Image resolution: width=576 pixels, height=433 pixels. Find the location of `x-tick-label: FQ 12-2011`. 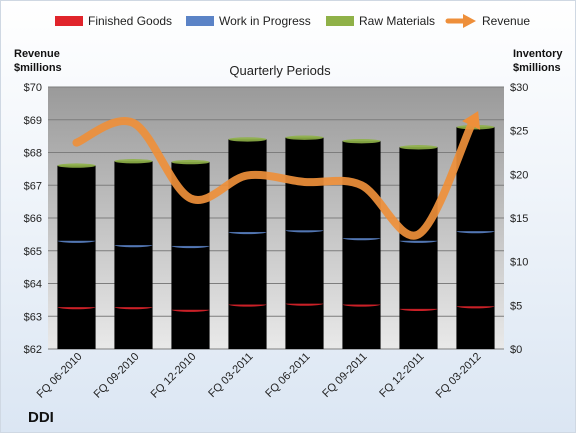

x-tick-label: FQ 12-2011 is located at coordinates (401, 375).